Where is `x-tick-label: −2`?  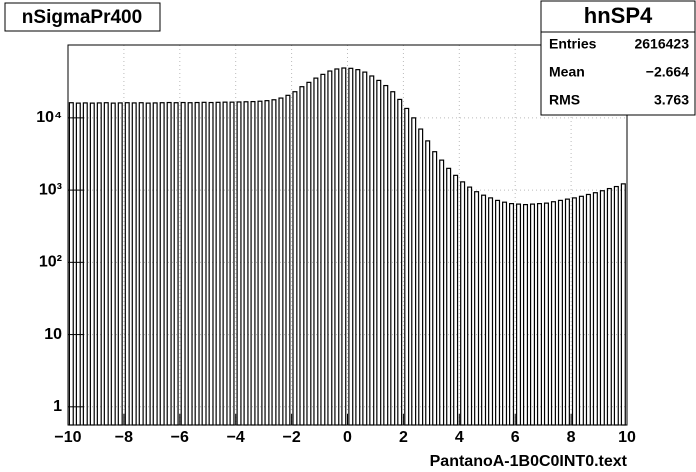
x-tick-label: −2 is located at coordinates (291, 437).